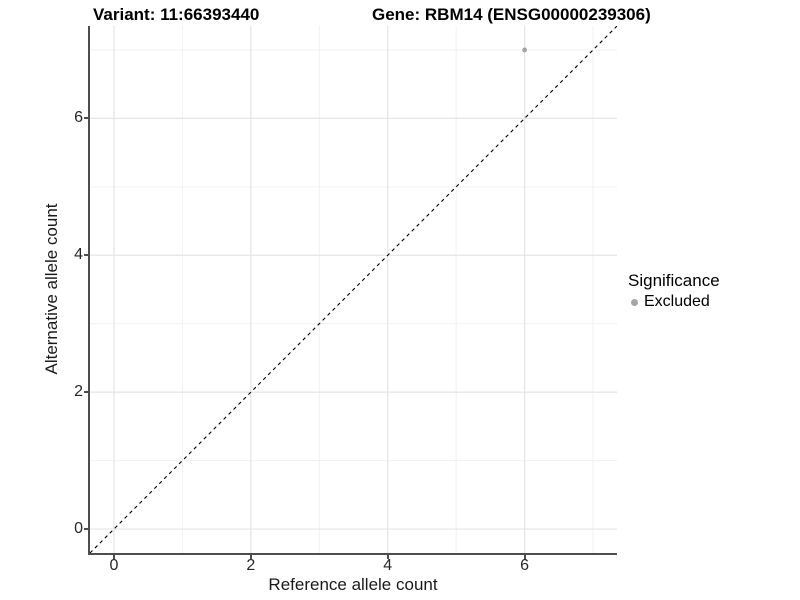 The width and height of the screenshot is (800, 600). What do you see at coordinates (78, 118) in the screenshot?
I see `y-tick-label: 6` at bounding box center [78, 118].